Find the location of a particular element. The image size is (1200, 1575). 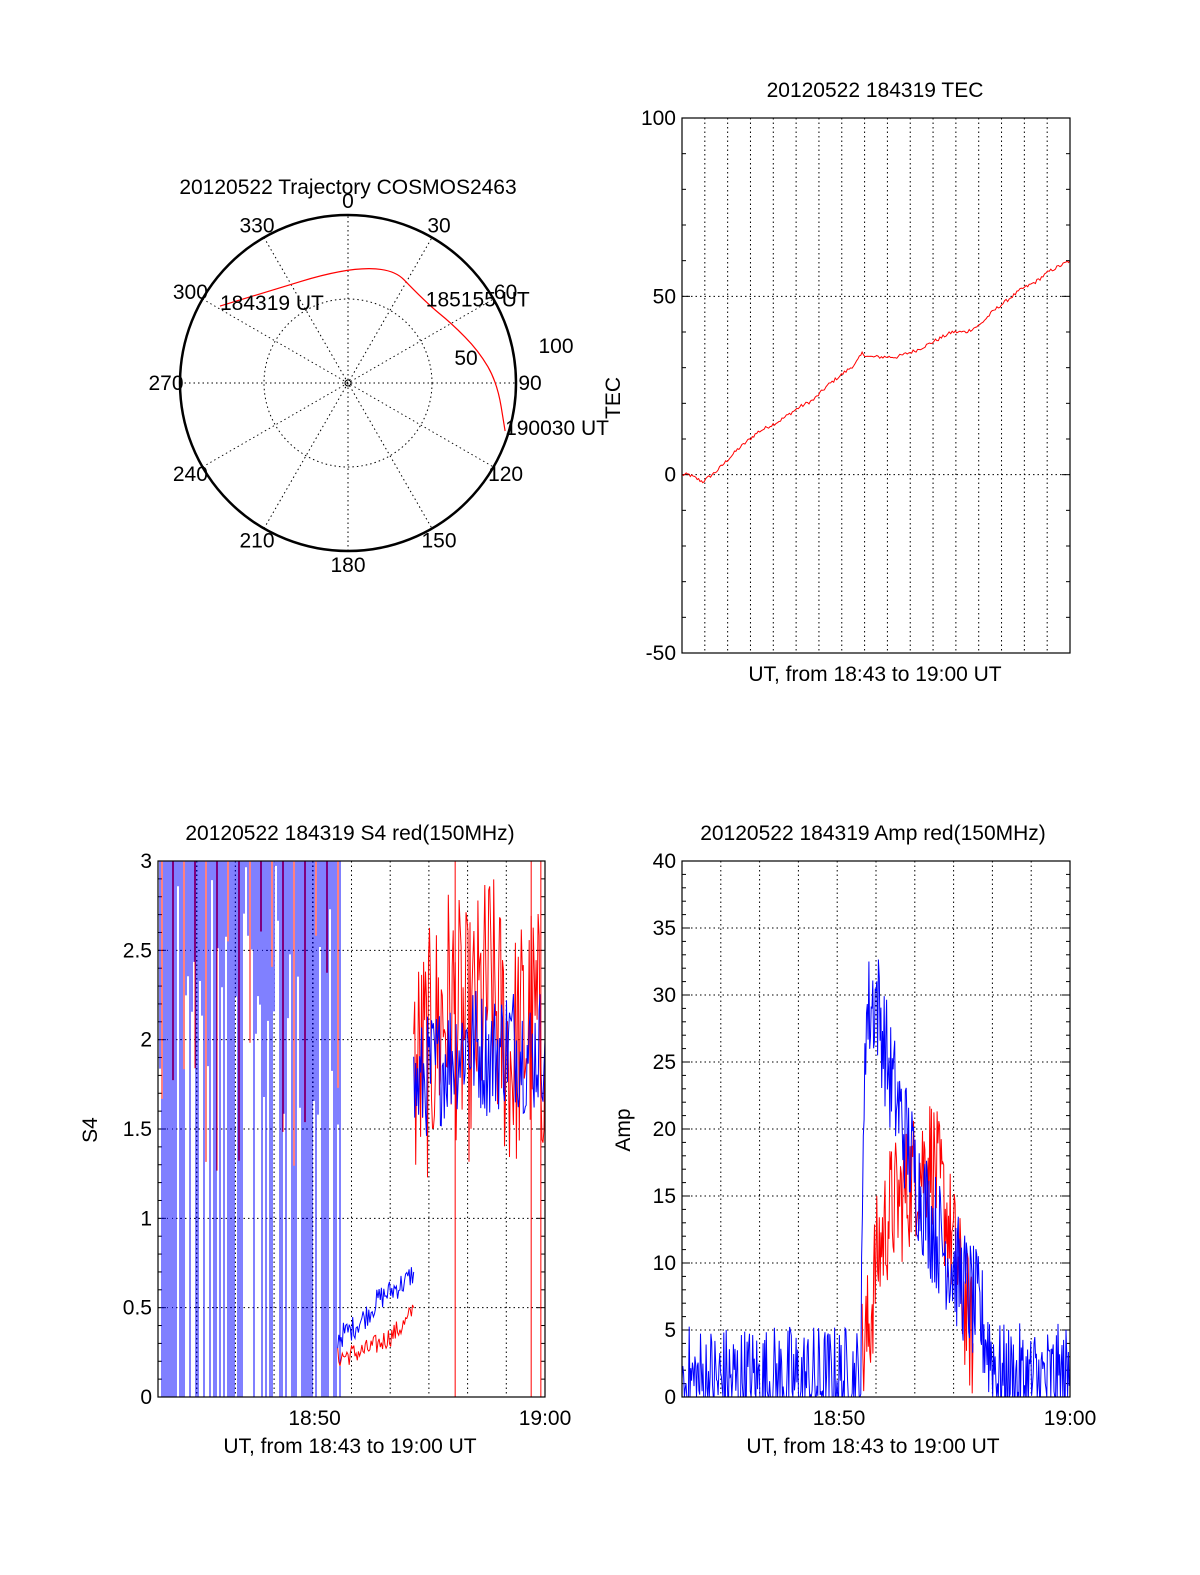

amp-xlabel: UT, from 18:43 to 19:00 UT is located at coordinates (872, 1446).